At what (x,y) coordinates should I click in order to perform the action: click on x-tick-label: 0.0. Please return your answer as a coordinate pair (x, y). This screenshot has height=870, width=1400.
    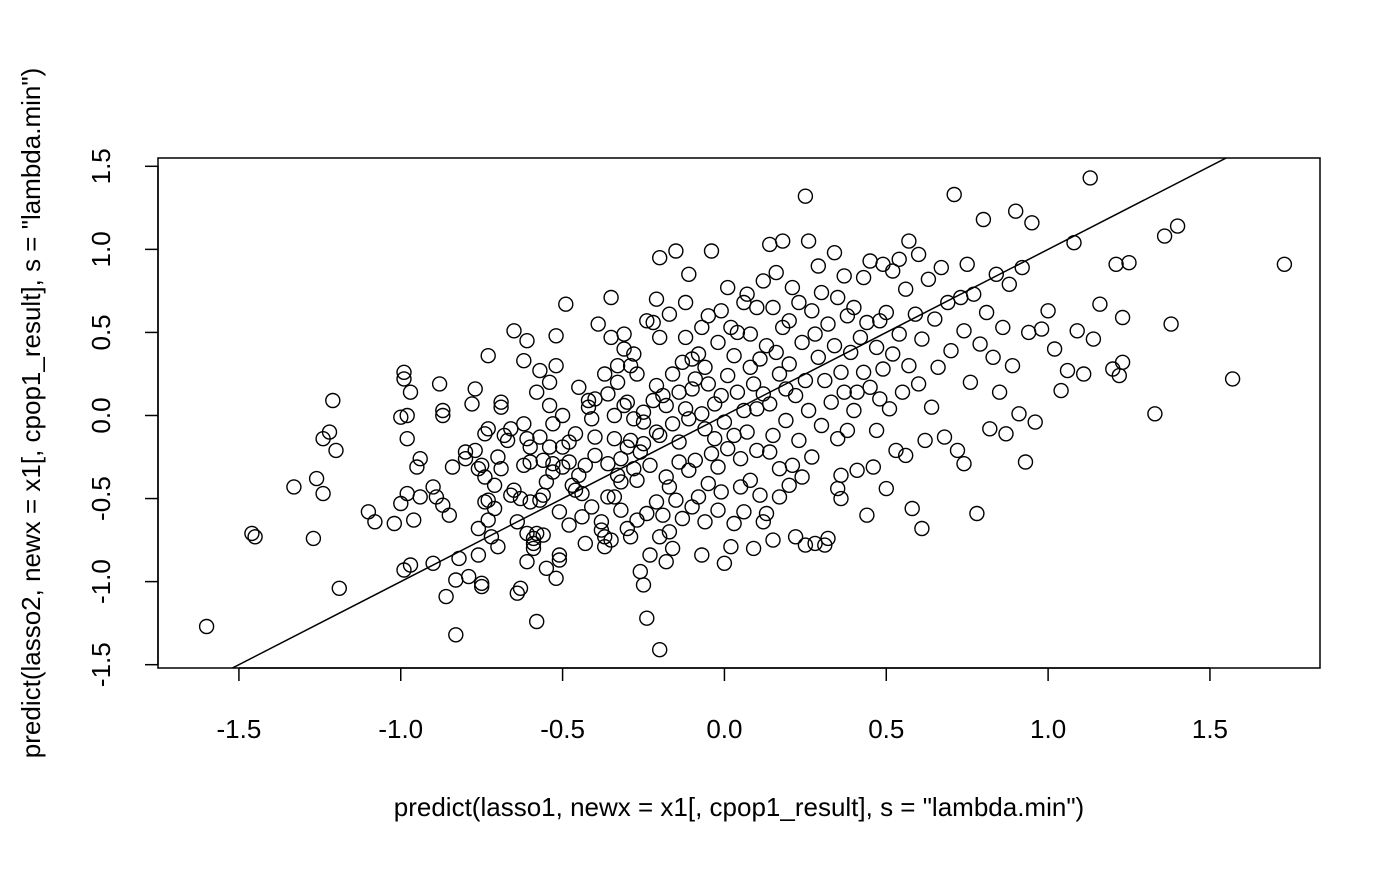
    Looking at the image, I should click on (724, 729).